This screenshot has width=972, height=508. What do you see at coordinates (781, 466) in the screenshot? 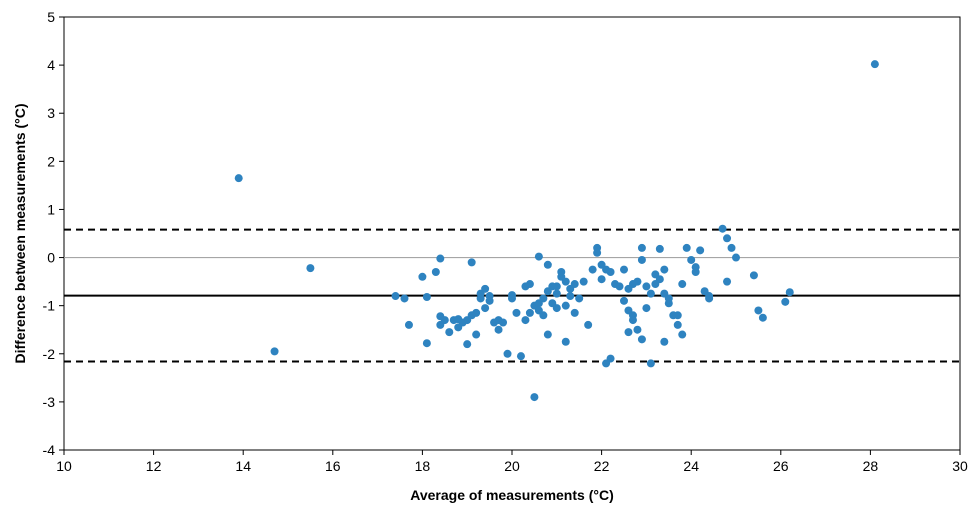
I see `x-tick-label: 26` at bounding box center [781, 466].